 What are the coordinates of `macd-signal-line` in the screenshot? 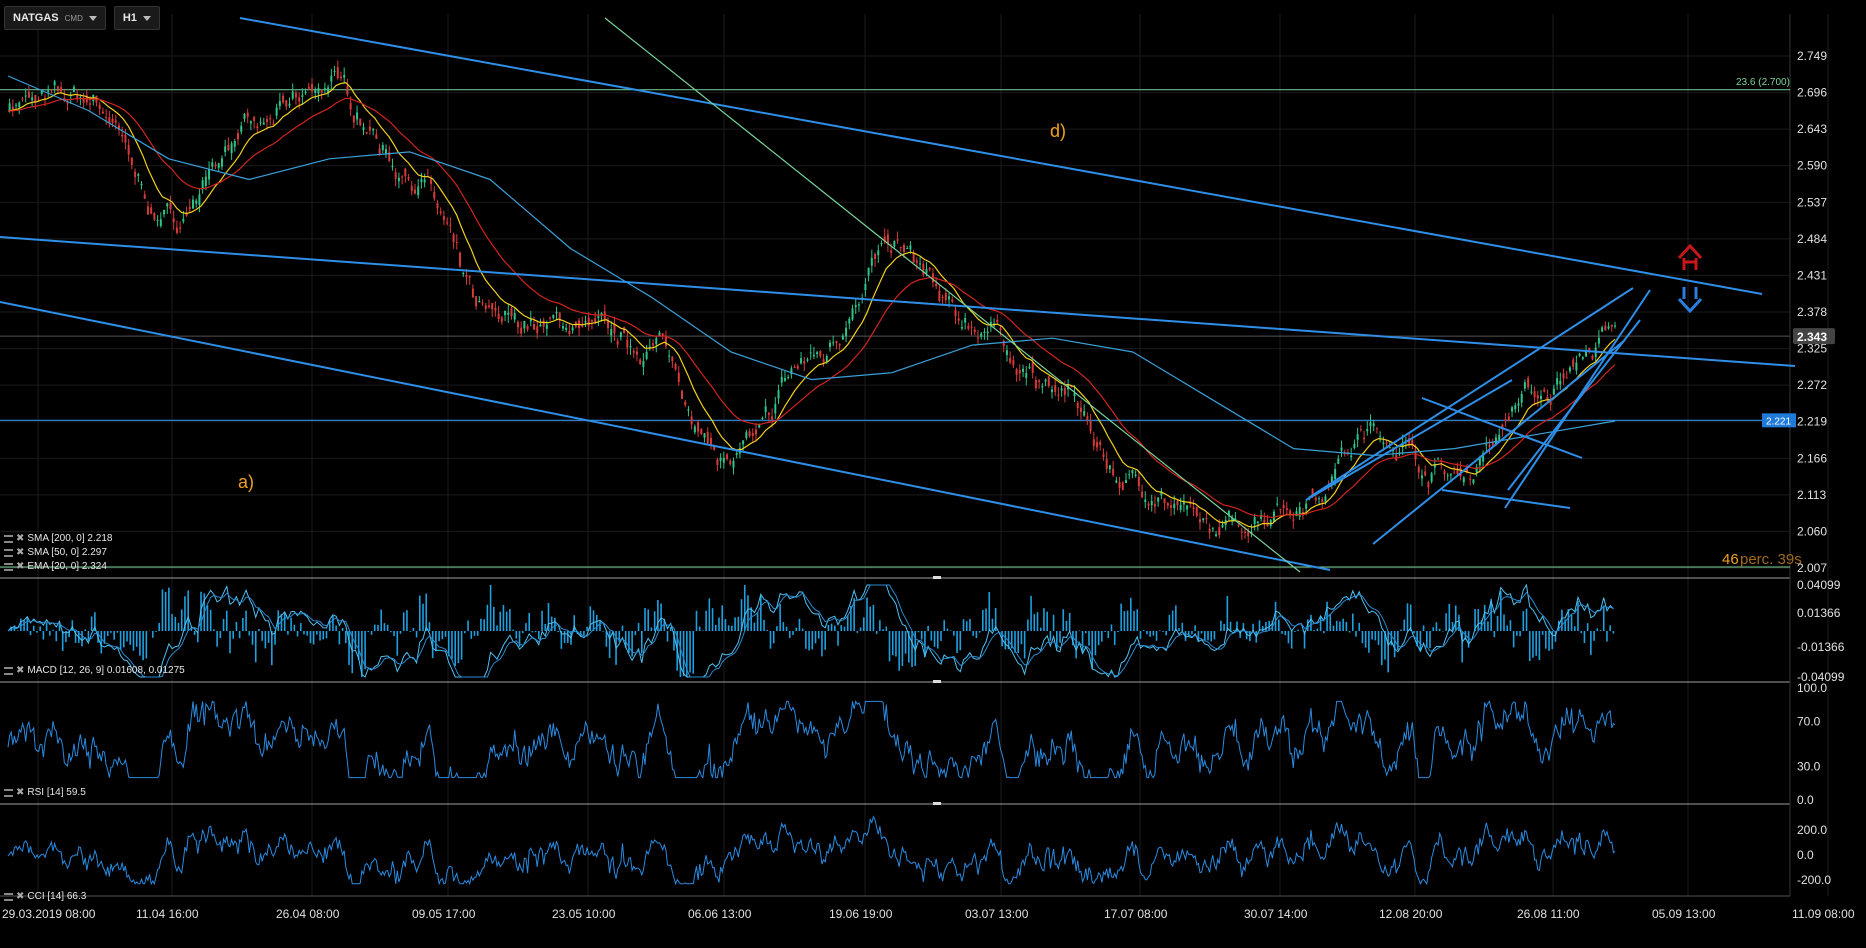 It's located at (810, 631).